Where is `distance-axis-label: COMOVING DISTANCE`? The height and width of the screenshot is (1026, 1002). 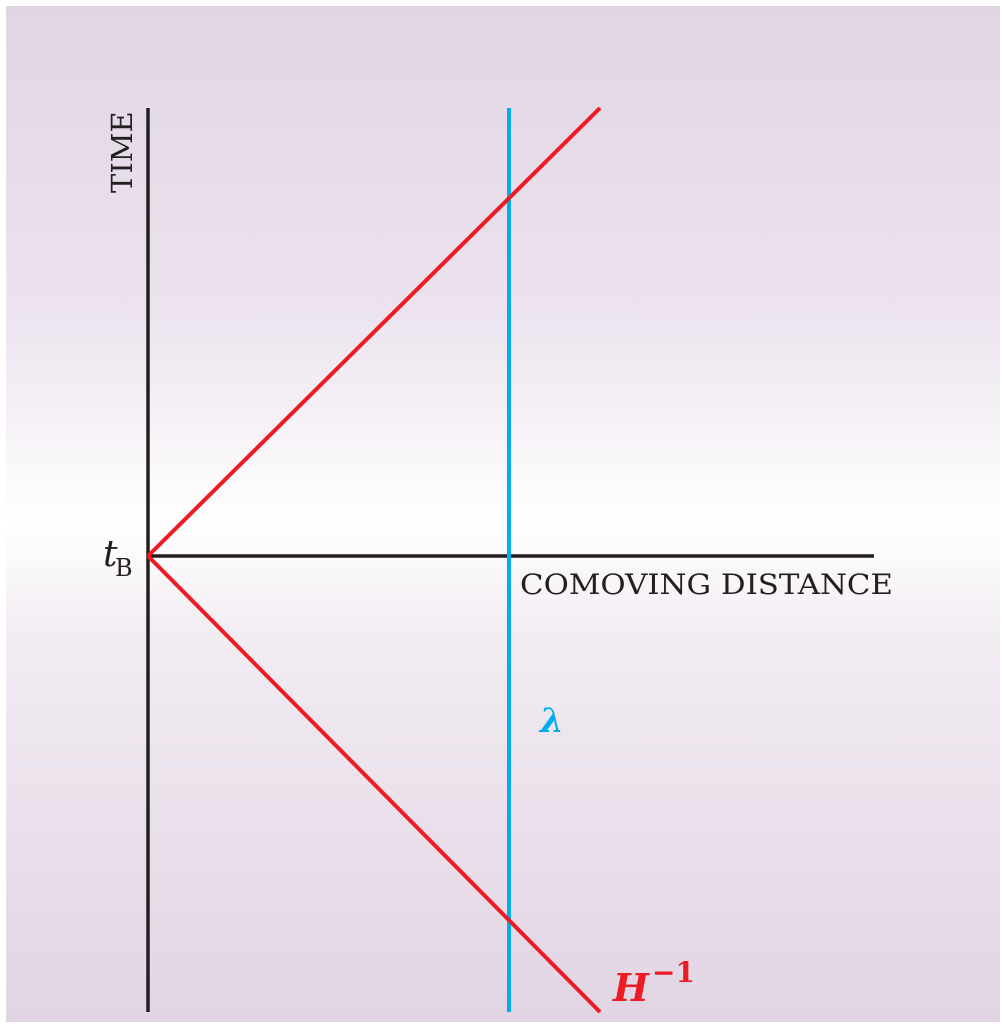 distance-axis-label: COMOVING DISTANCE is located at coordinates (706, 584).